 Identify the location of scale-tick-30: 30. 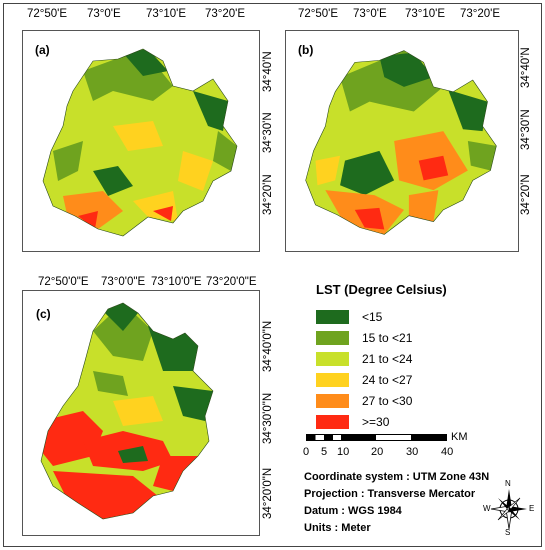
(412, 452).